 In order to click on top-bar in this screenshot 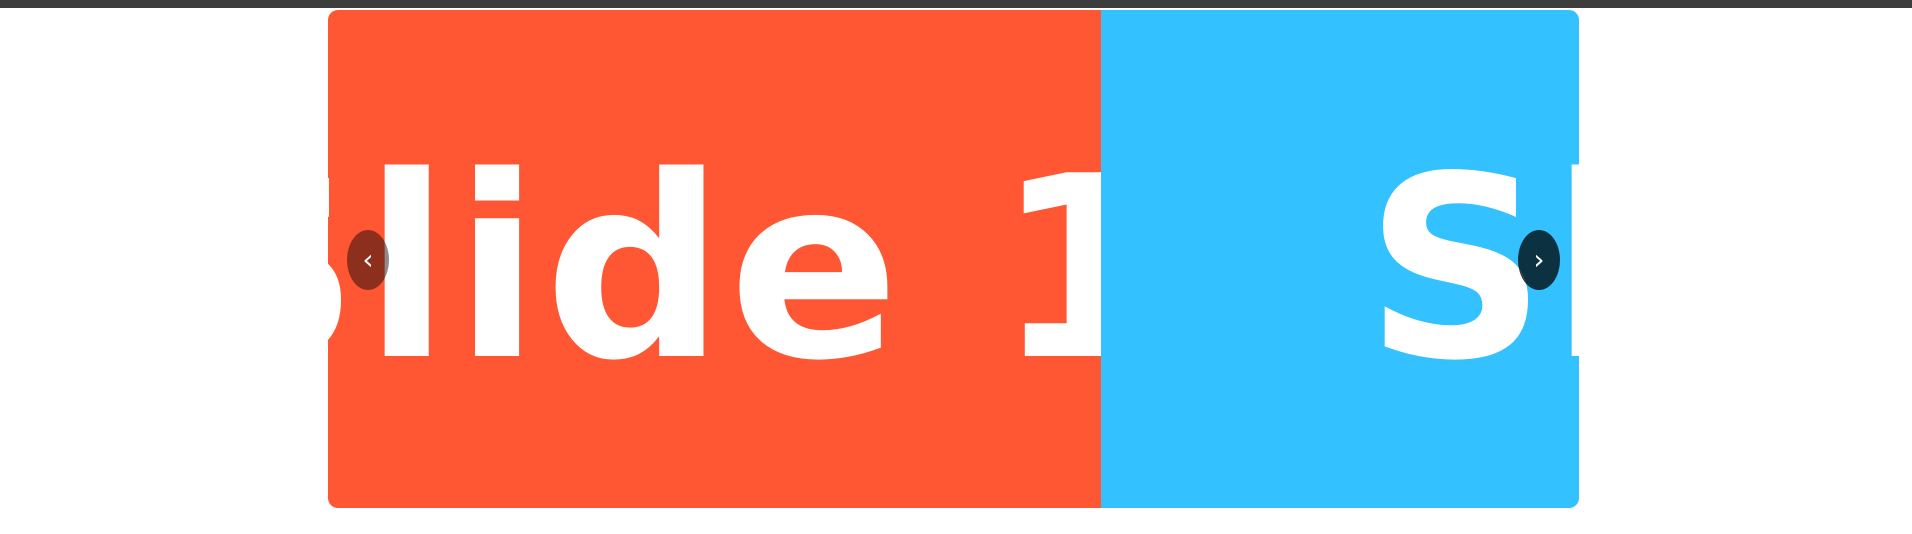, I will do `click(956, 4)`.